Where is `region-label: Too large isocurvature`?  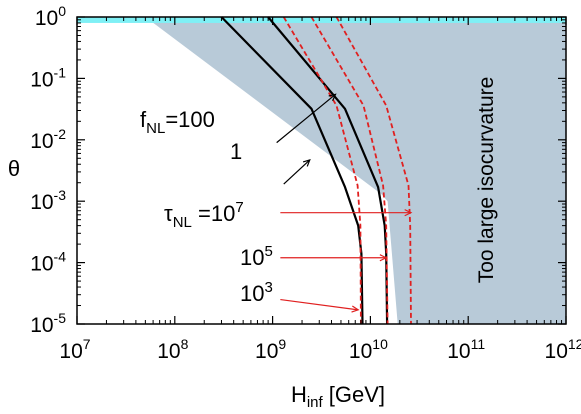
region-label: Too large isocurvature is located at coordinates (486, 180).